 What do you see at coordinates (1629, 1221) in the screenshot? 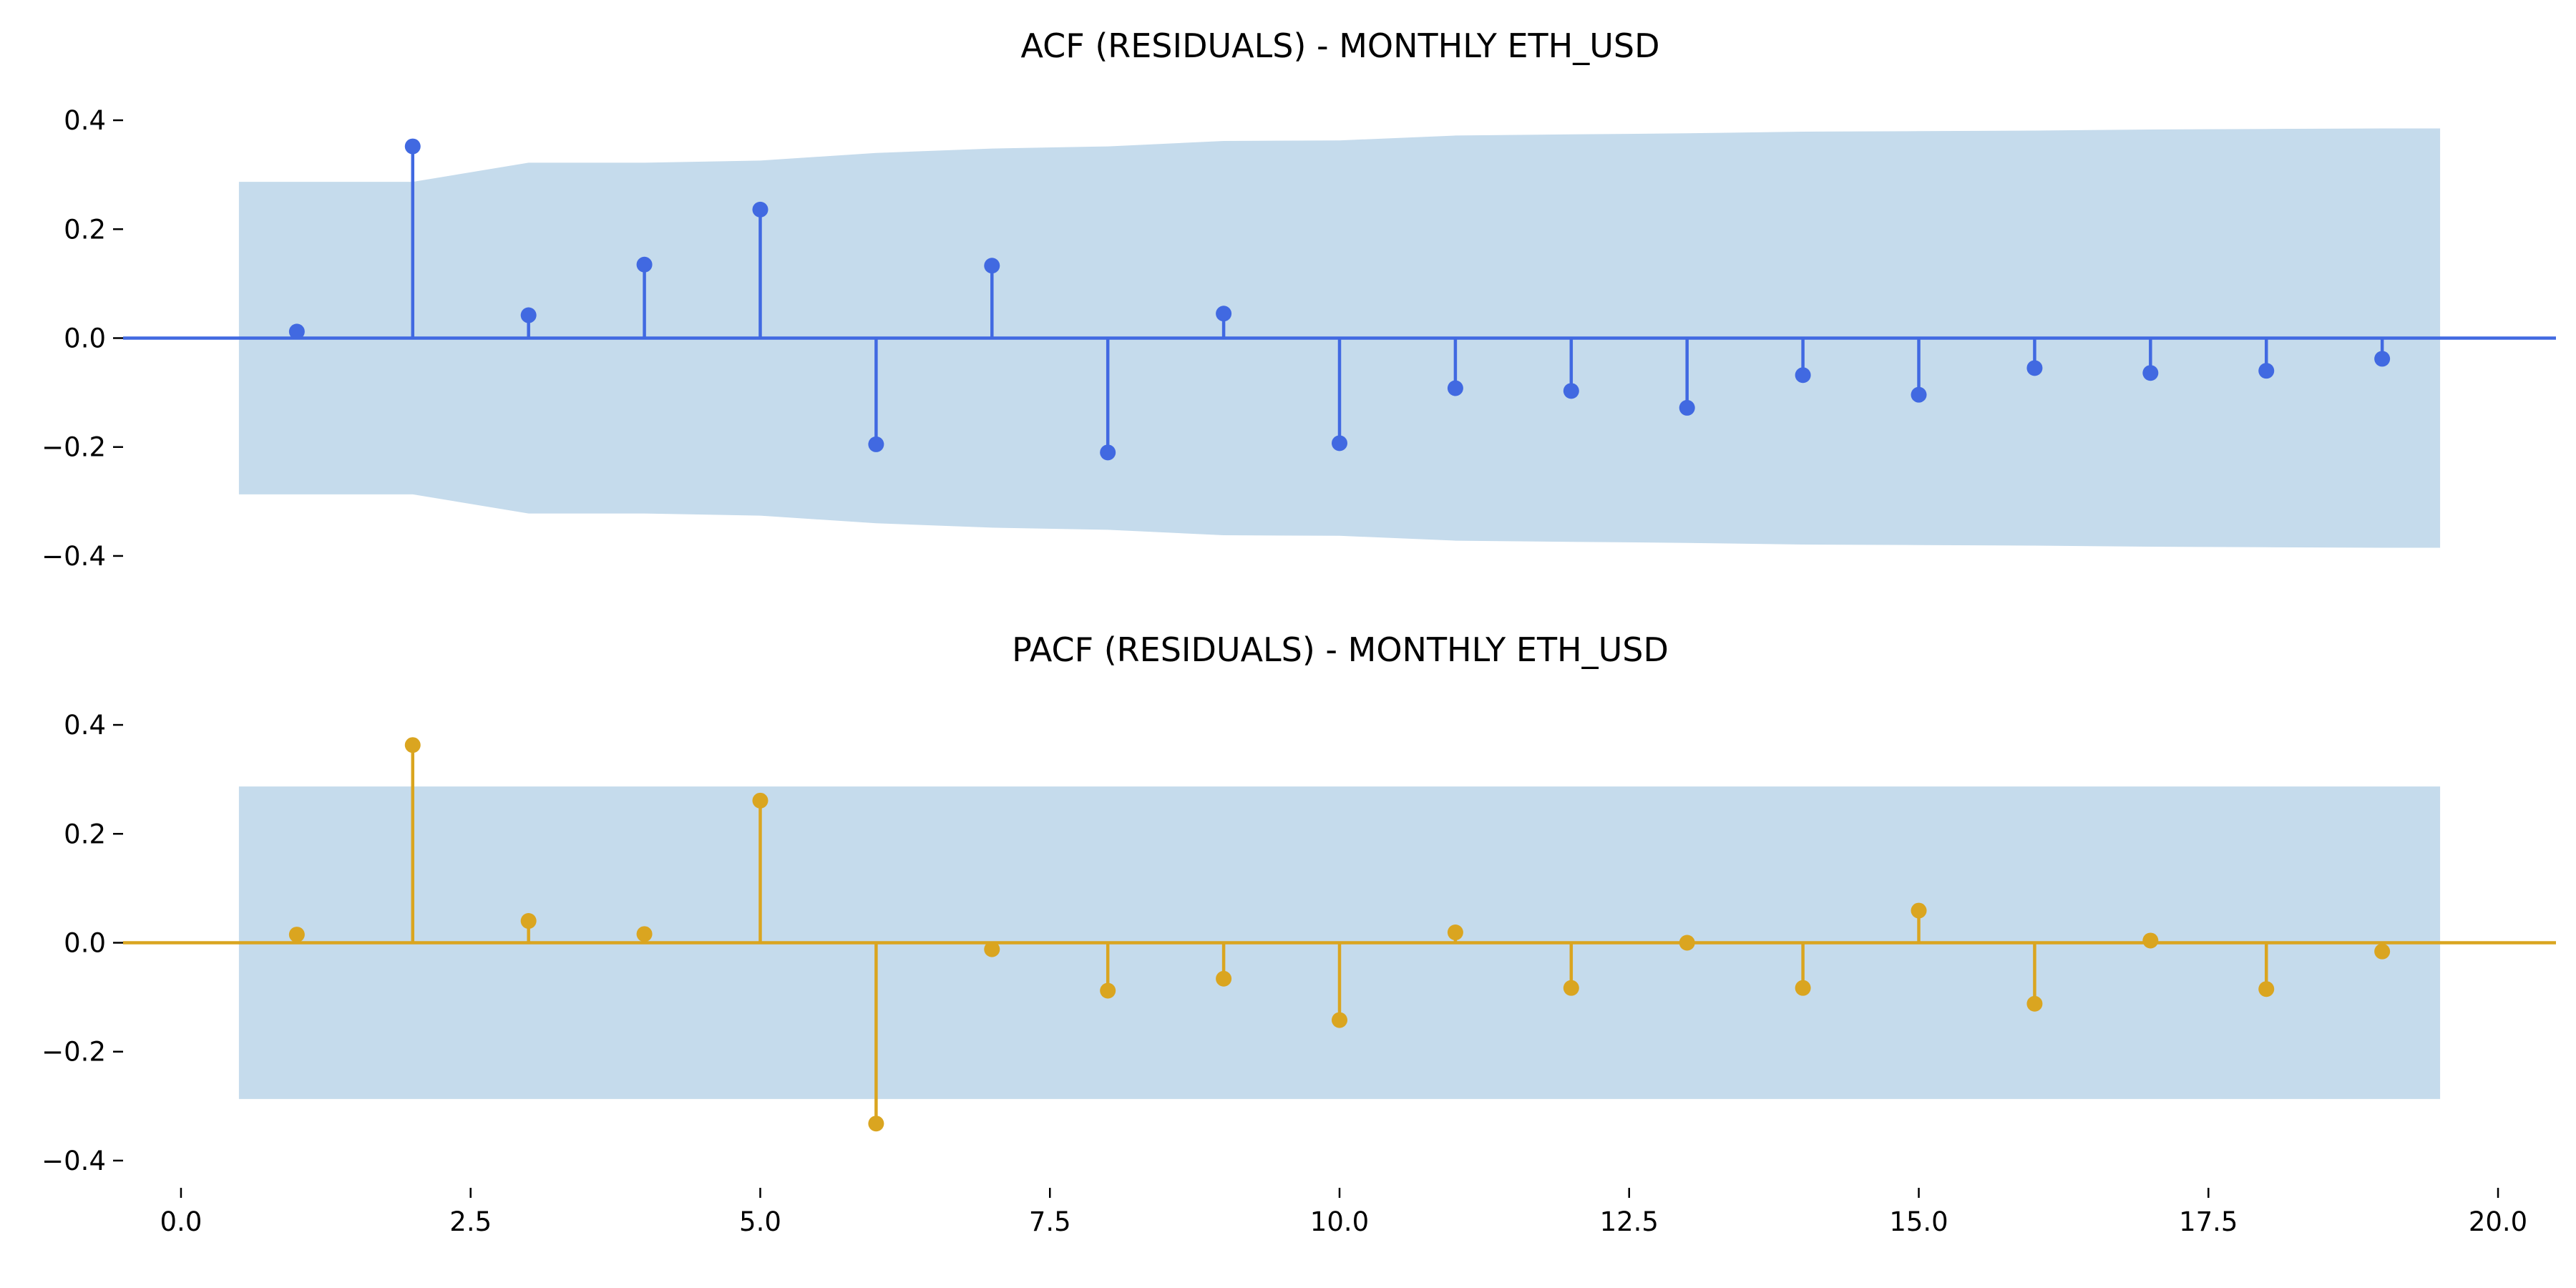
I see `pacf-xtick-label: 12.5` at bounding box center [1629, 1221].